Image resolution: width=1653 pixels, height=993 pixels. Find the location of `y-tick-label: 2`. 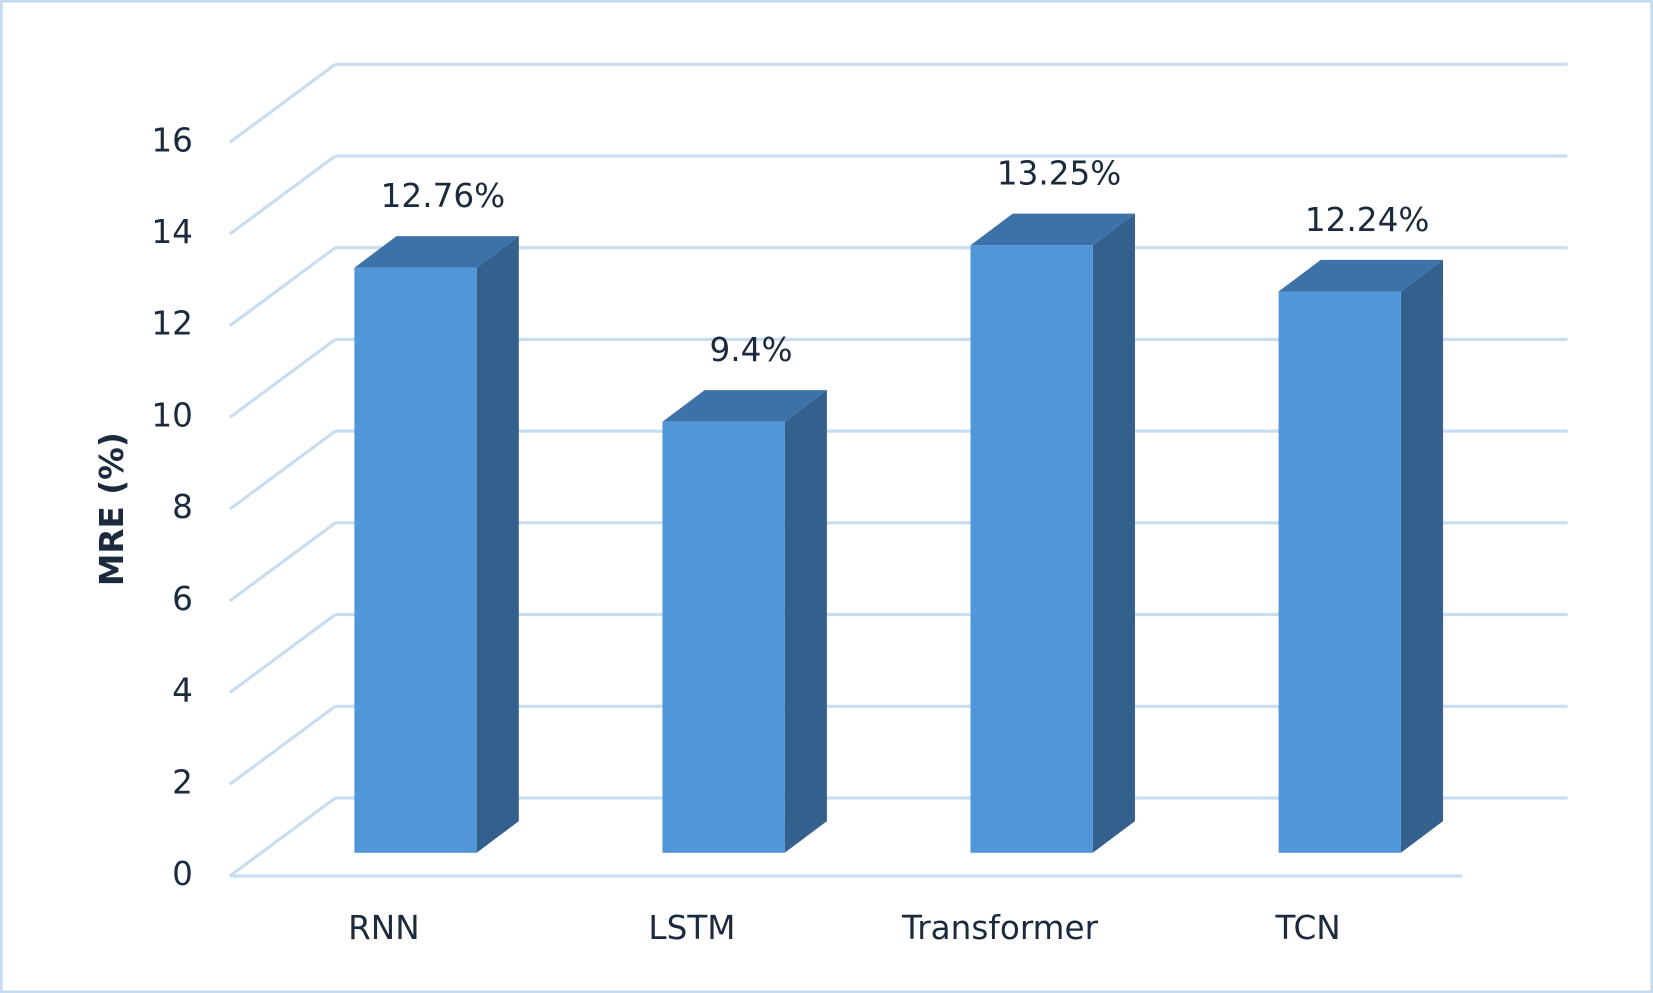

y-tick-label: 2 is located at coordinates (182, 782).